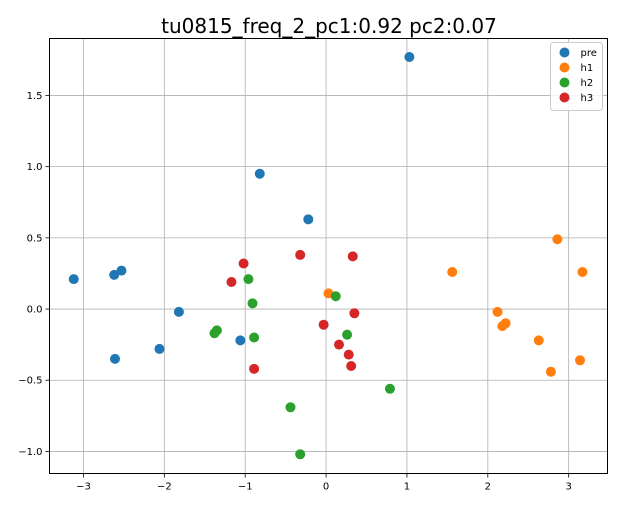 This screenshot has height=508, width=625. What do you see at coordinates (164, 487) in the screenshot?
I see `x-tick-label: −2` at bounding box center [164, 487].